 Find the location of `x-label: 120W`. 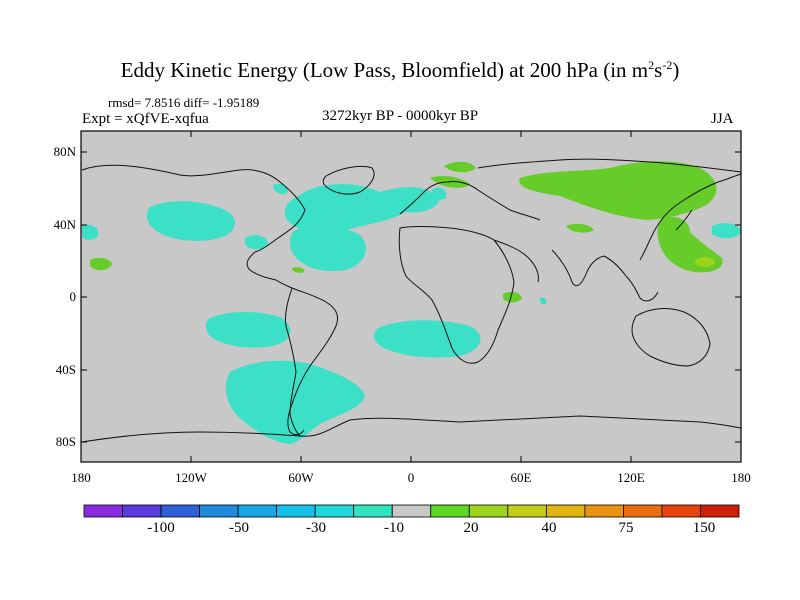

x-label: 120W is located at coordinates (191, 477).